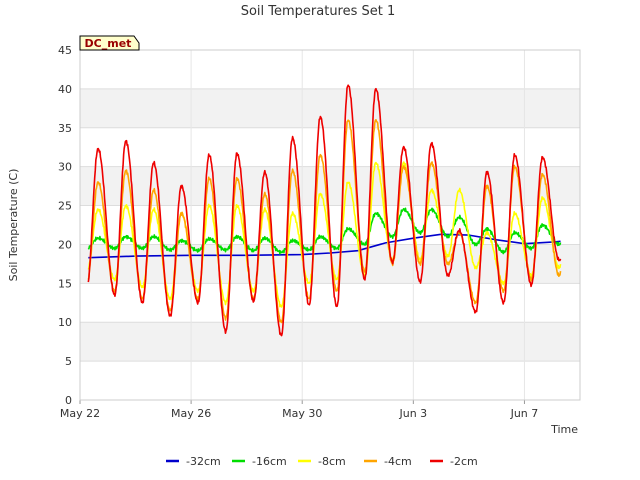 This screenshot has width=640, height=480. Describe the element at coordinates (65, 167) in the screenshot. I see `y-tick-label: 30` at that location.